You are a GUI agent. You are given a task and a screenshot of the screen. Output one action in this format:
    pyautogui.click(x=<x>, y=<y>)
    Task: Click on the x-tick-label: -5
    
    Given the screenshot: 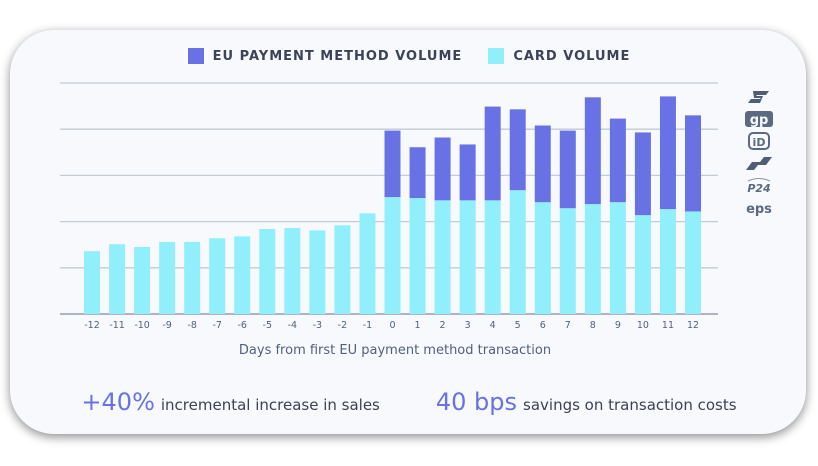 What is the action you would take?
    pyautogui.click(x=267, y=325)
    